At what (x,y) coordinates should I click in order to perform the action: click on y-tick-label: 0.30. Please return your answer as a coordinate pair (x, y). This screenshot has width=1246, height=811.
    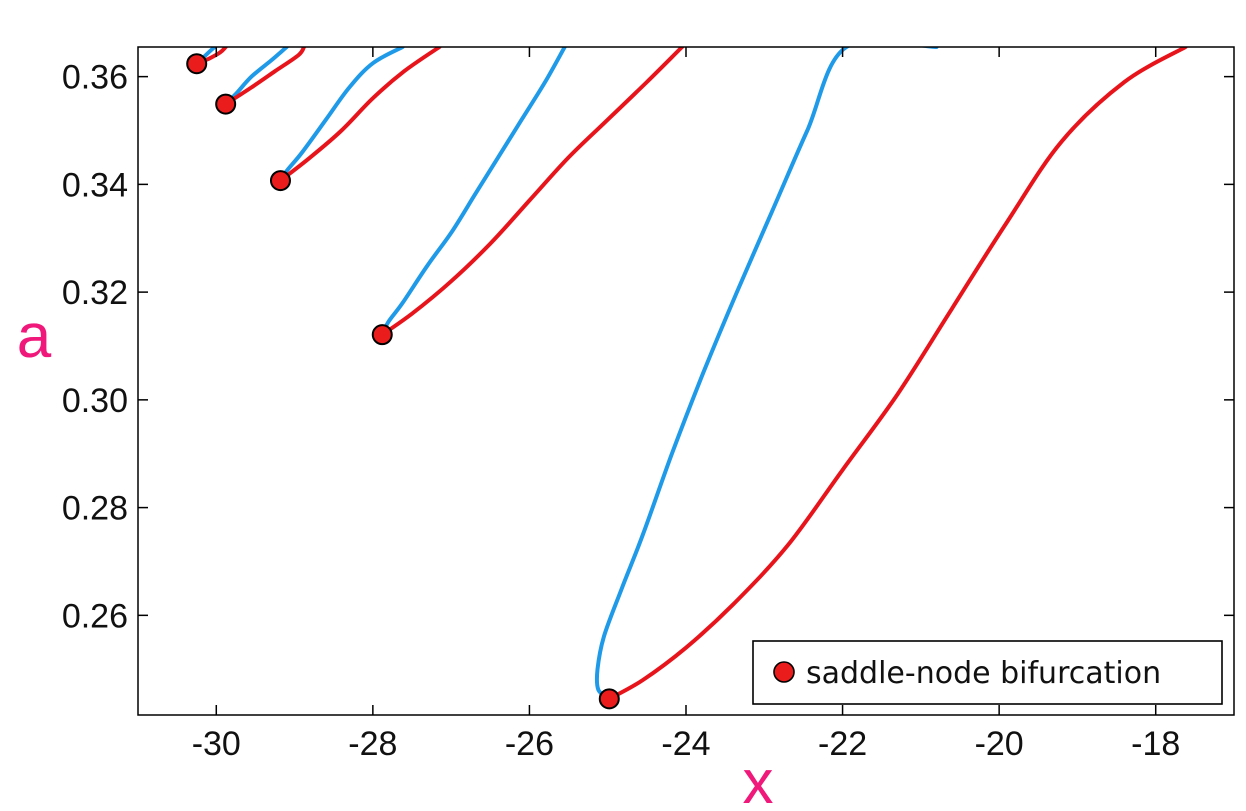
    Looking at the image, I should click on (95, 401).